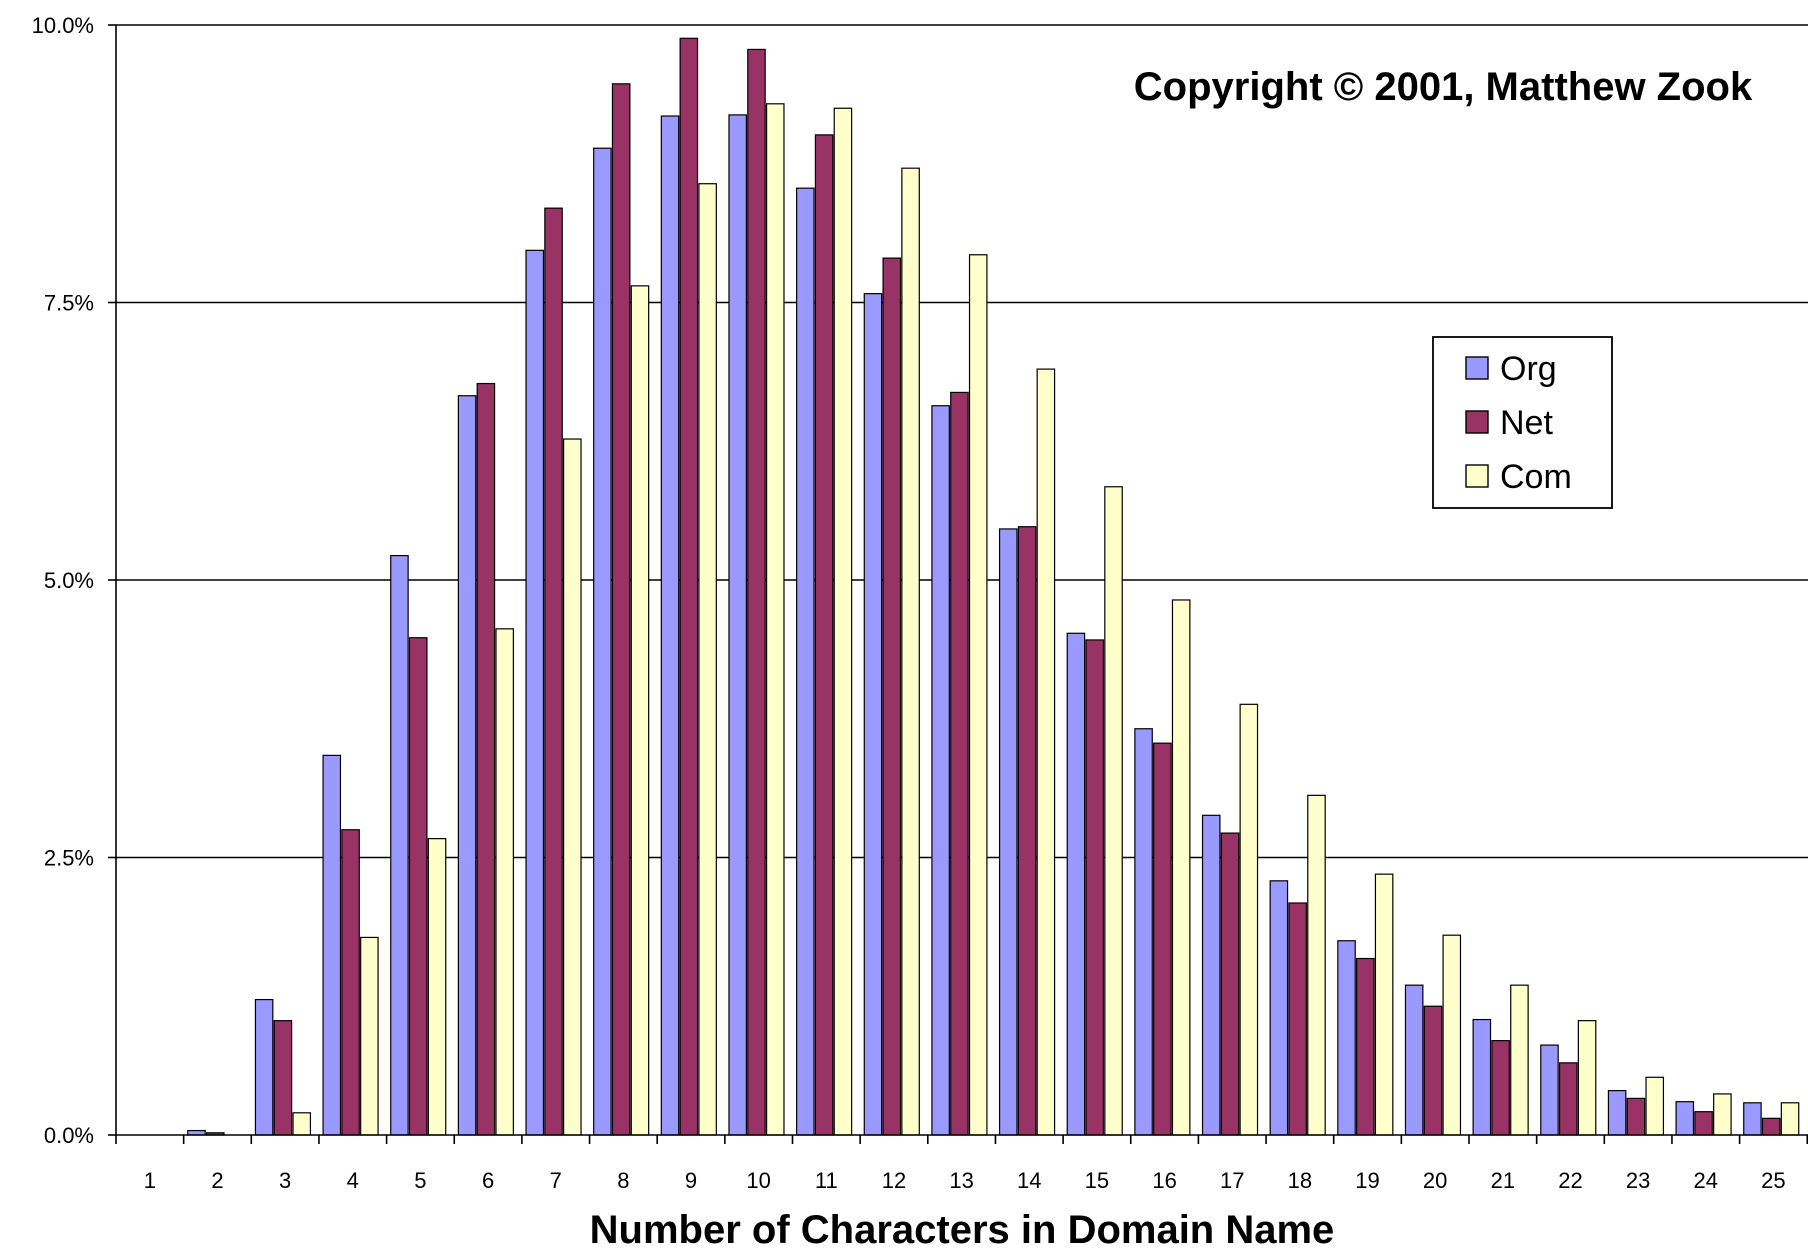 The width and height of the screenshot is (1808, 1256). Describe the element at coordinates (623, 1180) in the screenshot. I see `x-tick-label: 8` at that location.